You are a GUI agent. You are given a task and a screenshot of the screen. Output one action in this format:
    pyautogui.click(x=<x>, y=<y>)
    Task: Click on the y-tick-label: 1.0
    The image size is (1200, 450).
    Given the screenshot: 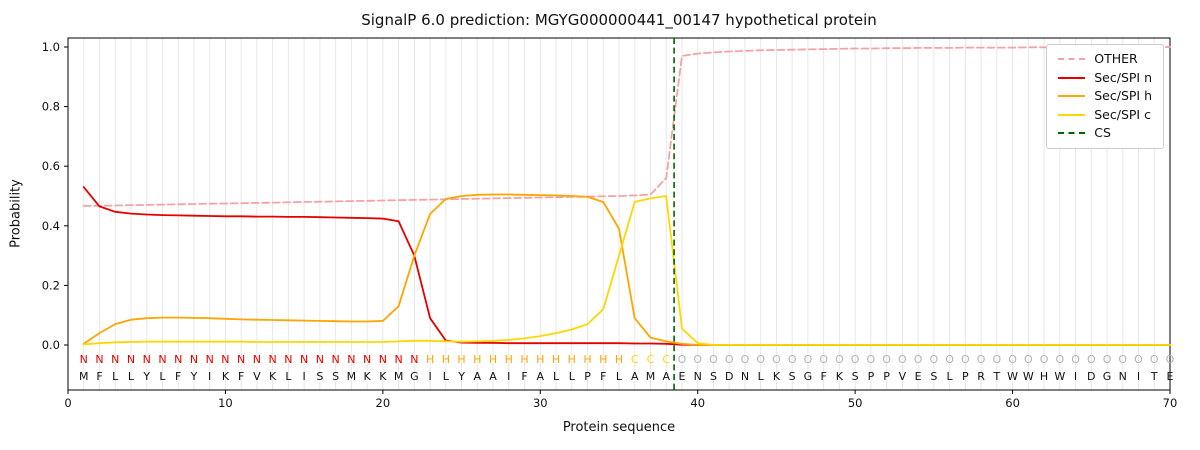 What is the action you would take?
    pyautogui.click(x=51, y=47)
    